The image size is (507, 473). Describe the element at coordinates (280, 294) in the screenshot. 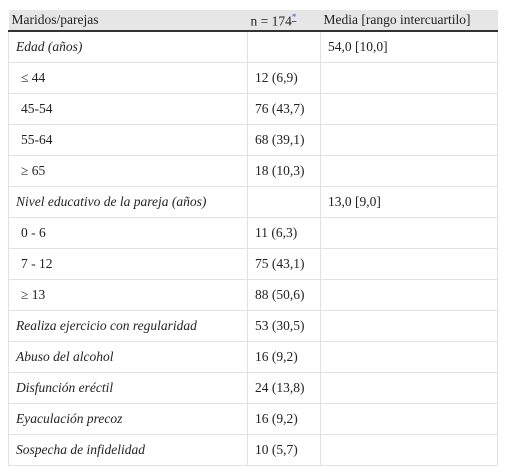

I see `cell-text: 88 (50,6)` at that location.